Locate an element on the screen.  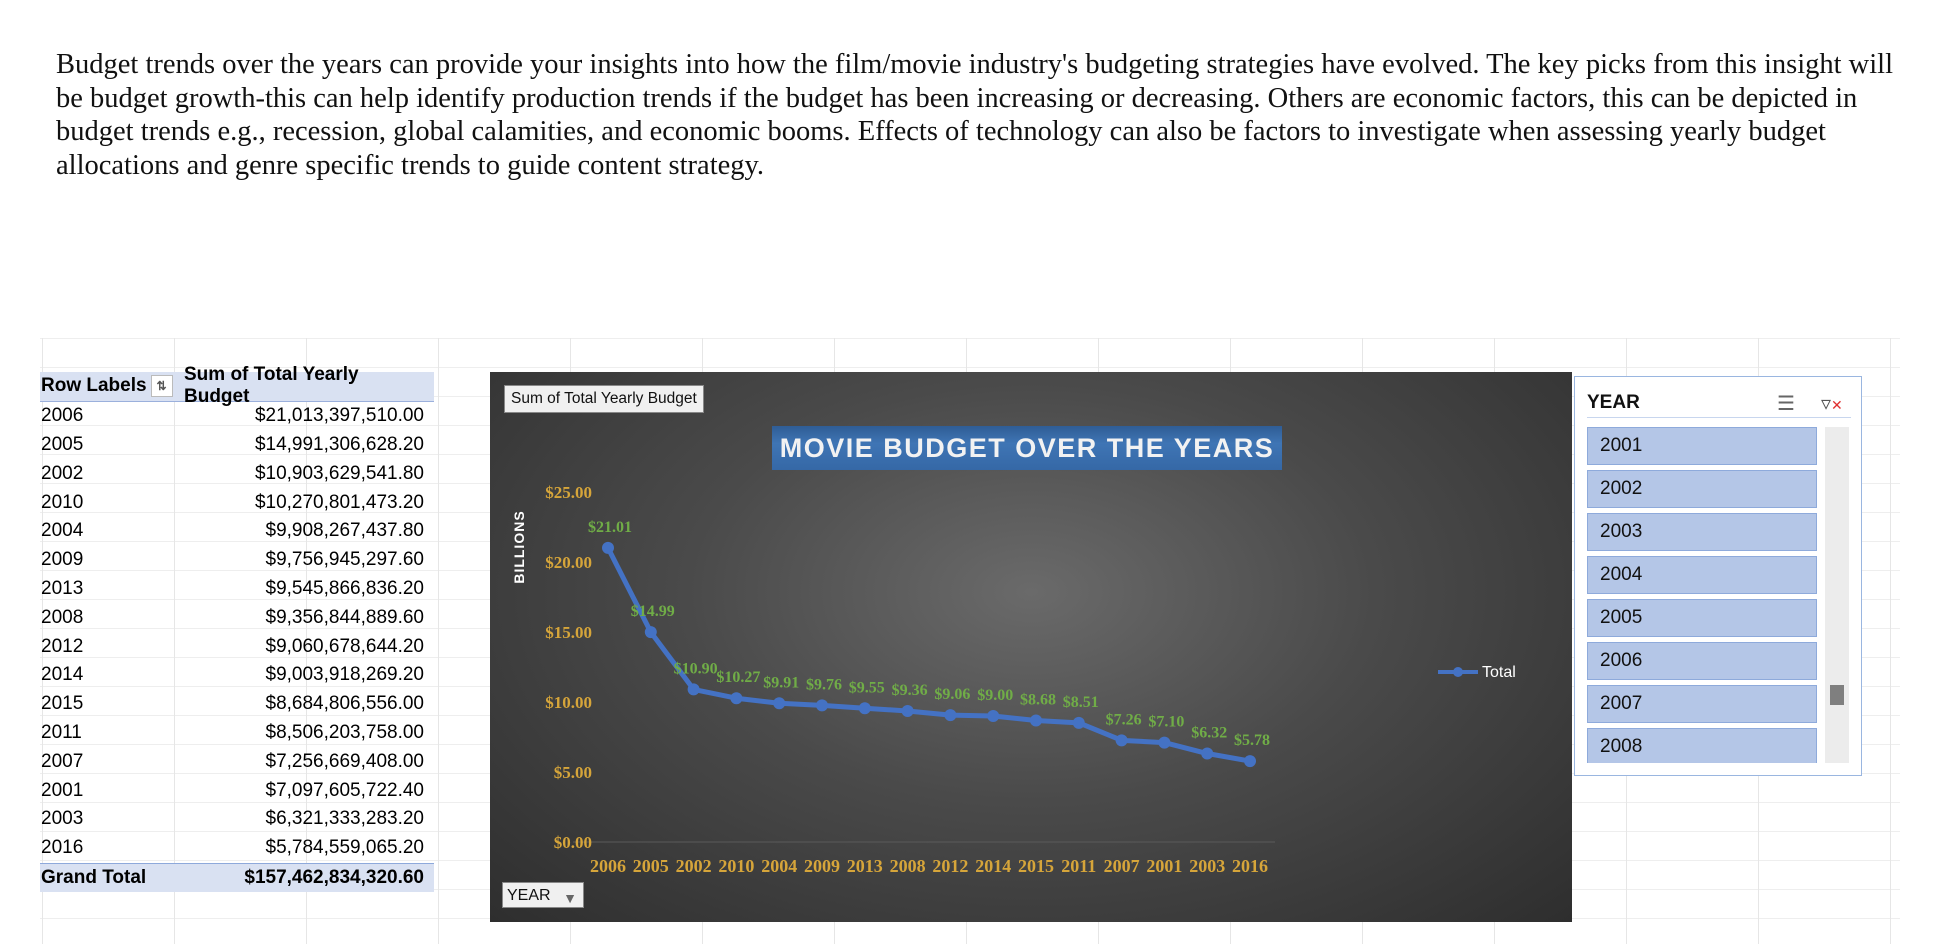
y-tick-label: $20.00 is located at coordinates (568, 562).